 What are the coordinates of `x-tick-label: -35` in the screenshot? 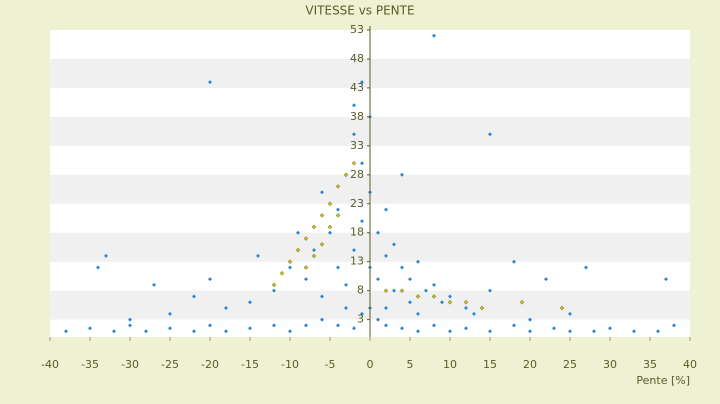 It's located at (90, 364).